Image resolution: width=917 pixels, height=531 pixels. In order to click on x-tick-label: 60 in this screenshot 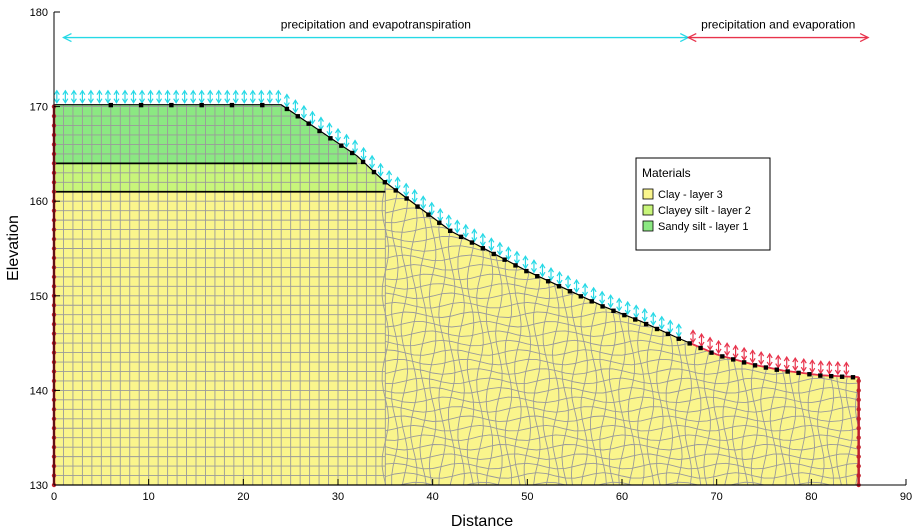, I will do `click(622, 497)`.